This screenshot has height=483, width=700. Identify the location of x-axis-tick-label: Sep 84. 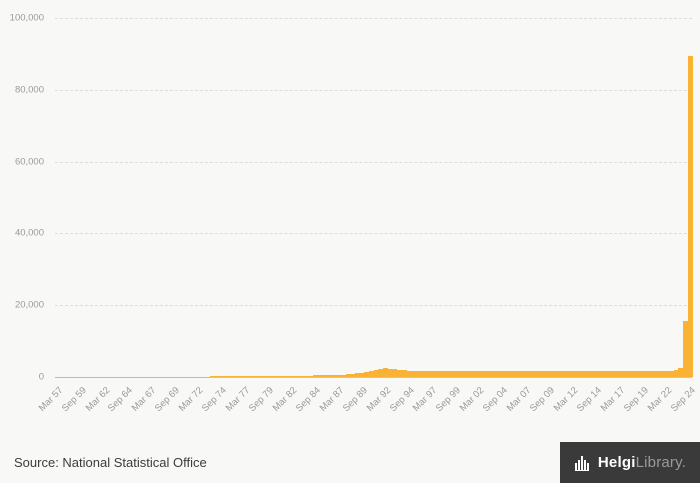
(308, 400).